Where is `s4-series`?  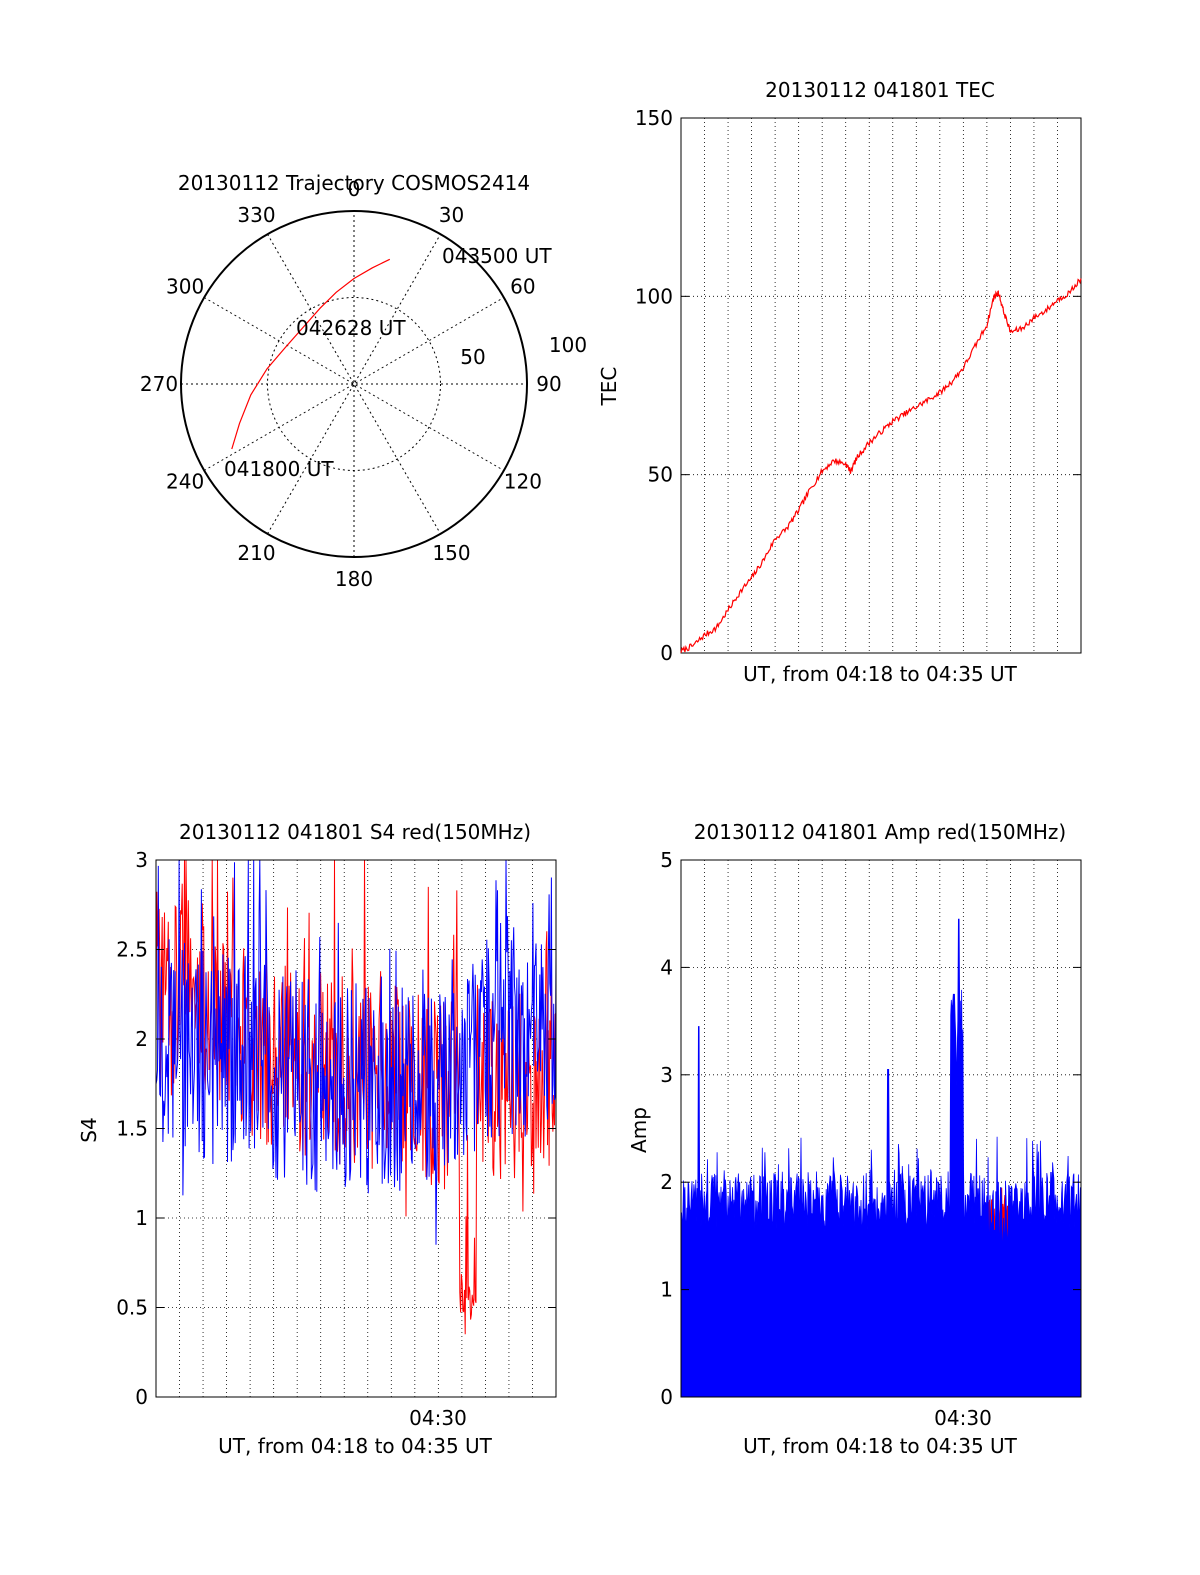 s4-series is located at coordinates (356, 1097).